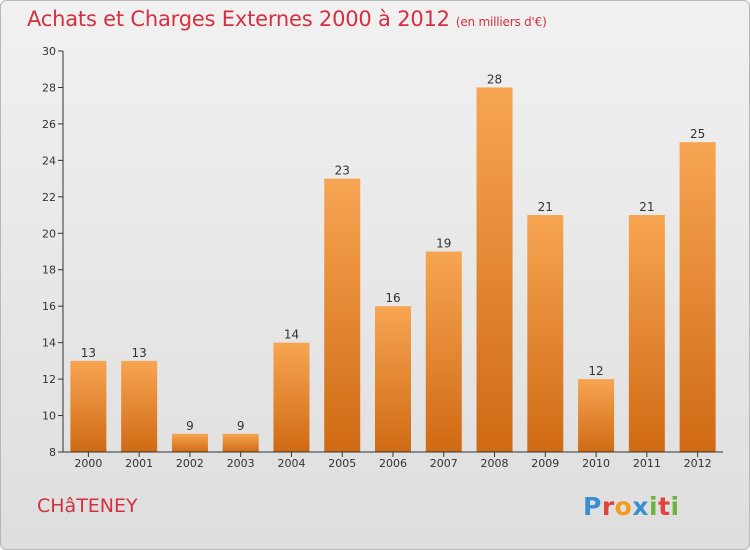 The image size is (750, 550). What do you see at coordinates (623, 506) in the screenshot?
I see `logo-letter: o` at bounding box center [623, 506].